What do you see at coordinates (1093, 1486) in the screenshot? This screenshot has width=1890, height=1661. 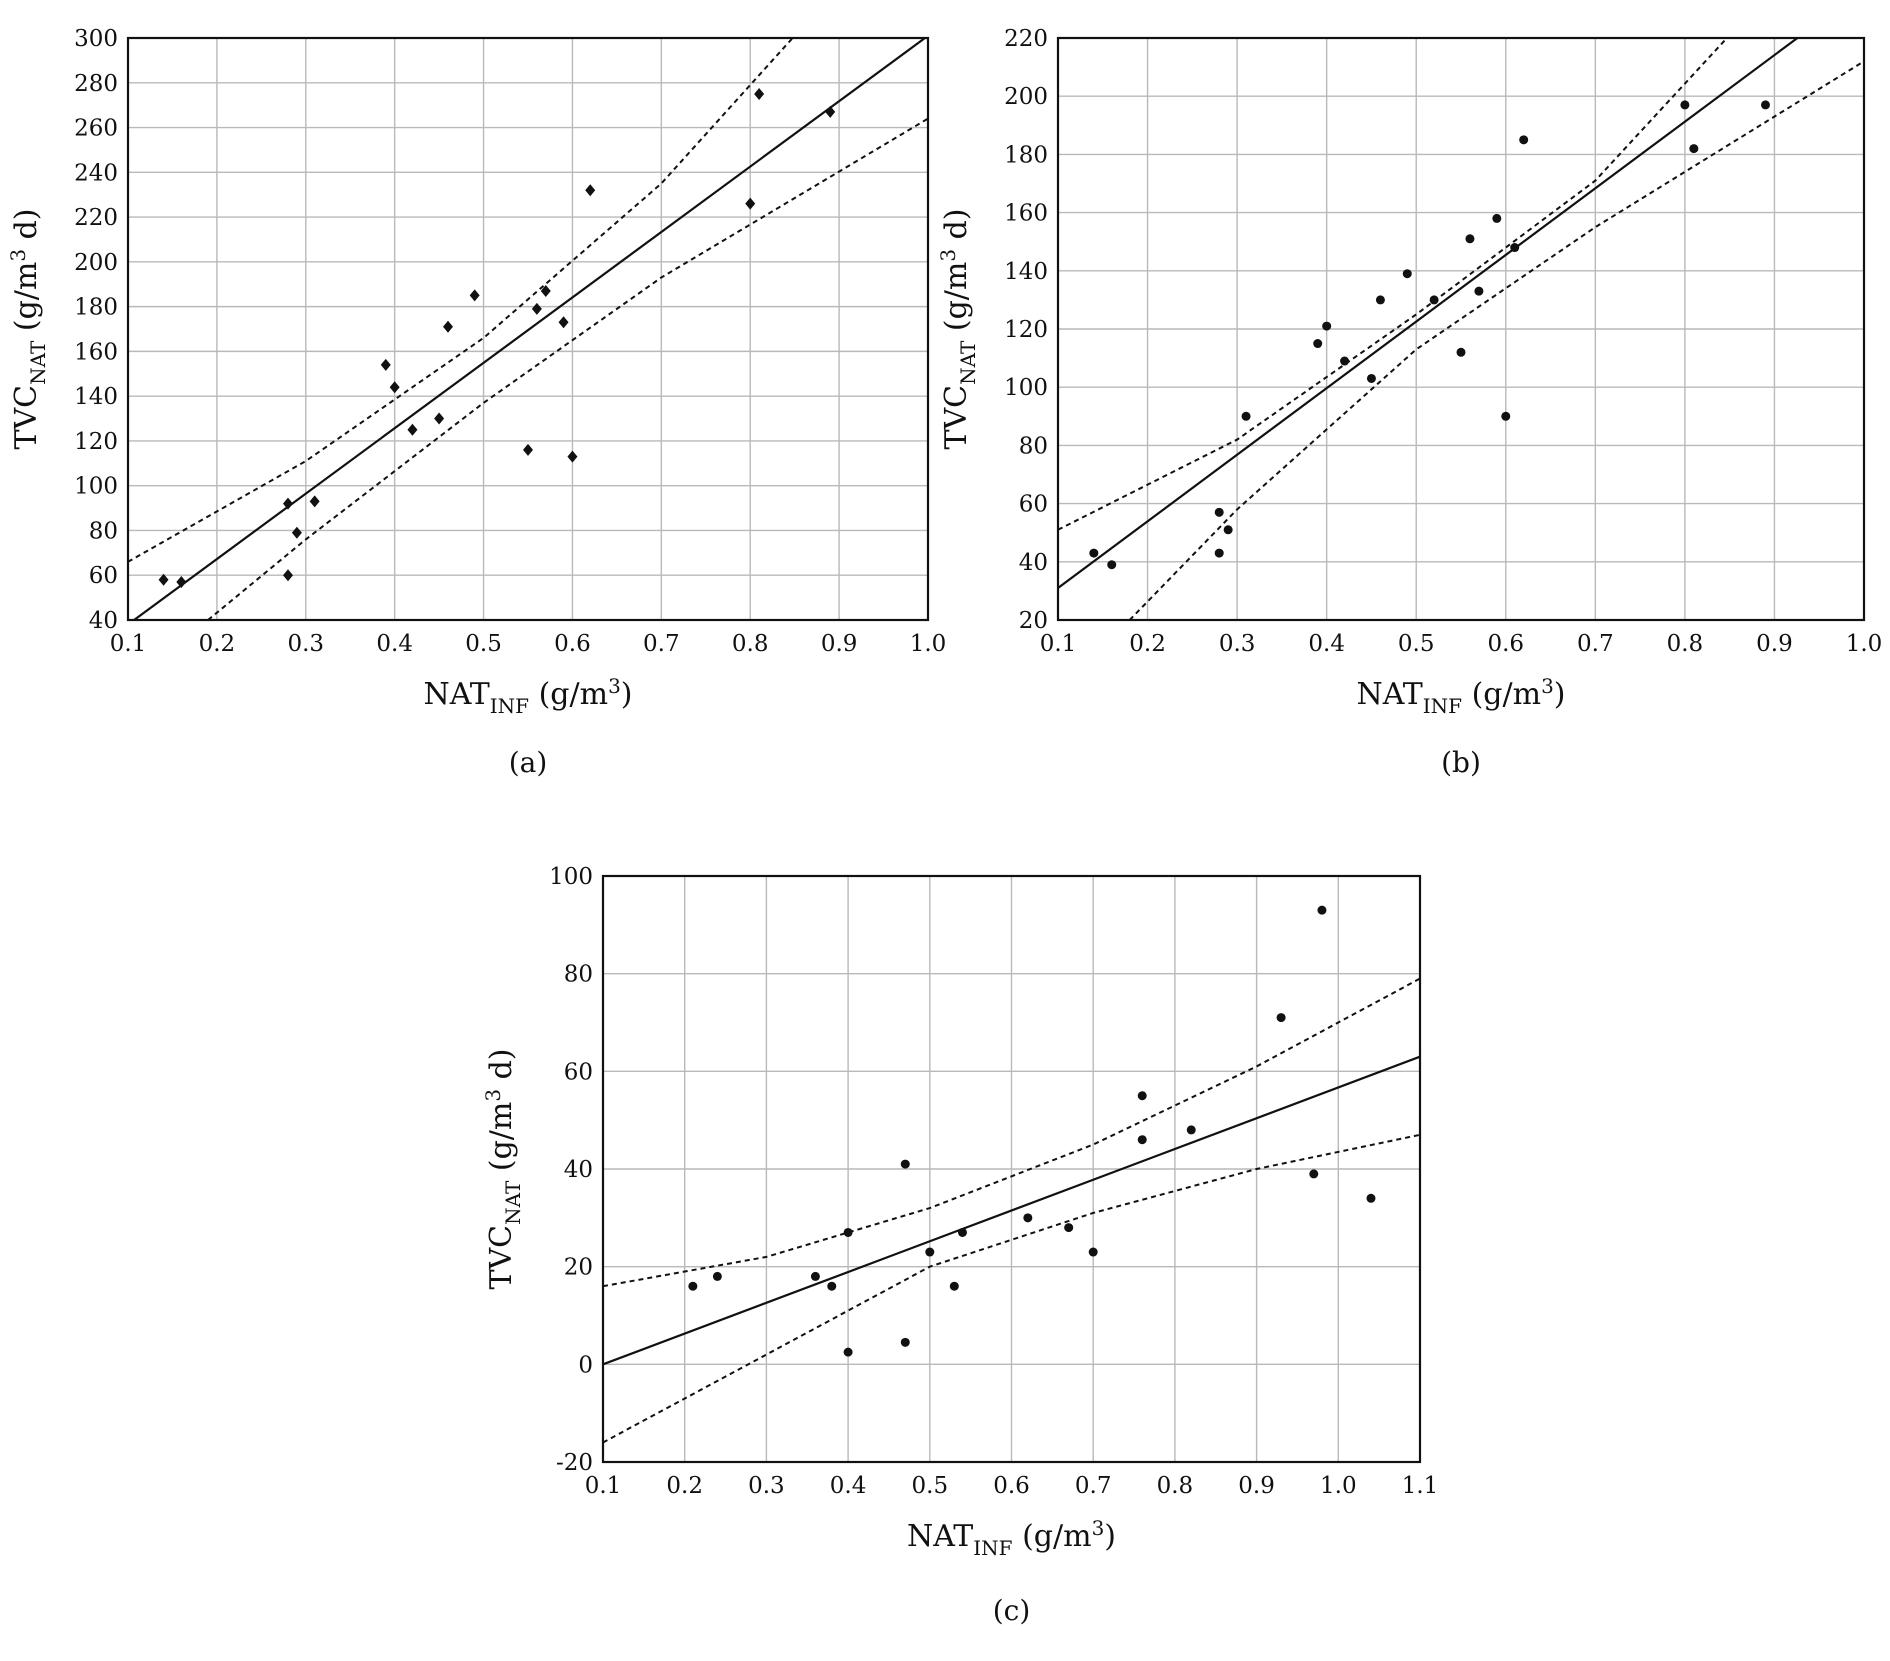 I see `x-tick-label: 0.7` at bounding box center [1093, 1486].